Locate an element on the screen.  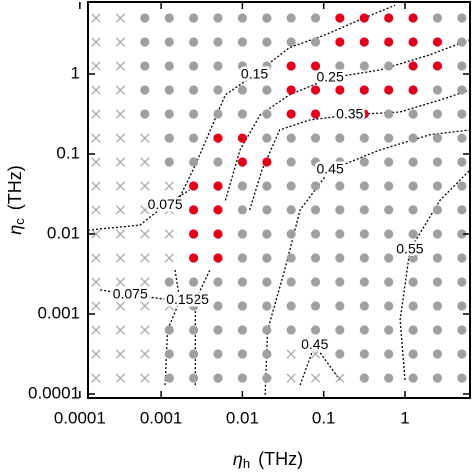
x-axis-label-unit: (THz) is located at coordinates (280, 459).